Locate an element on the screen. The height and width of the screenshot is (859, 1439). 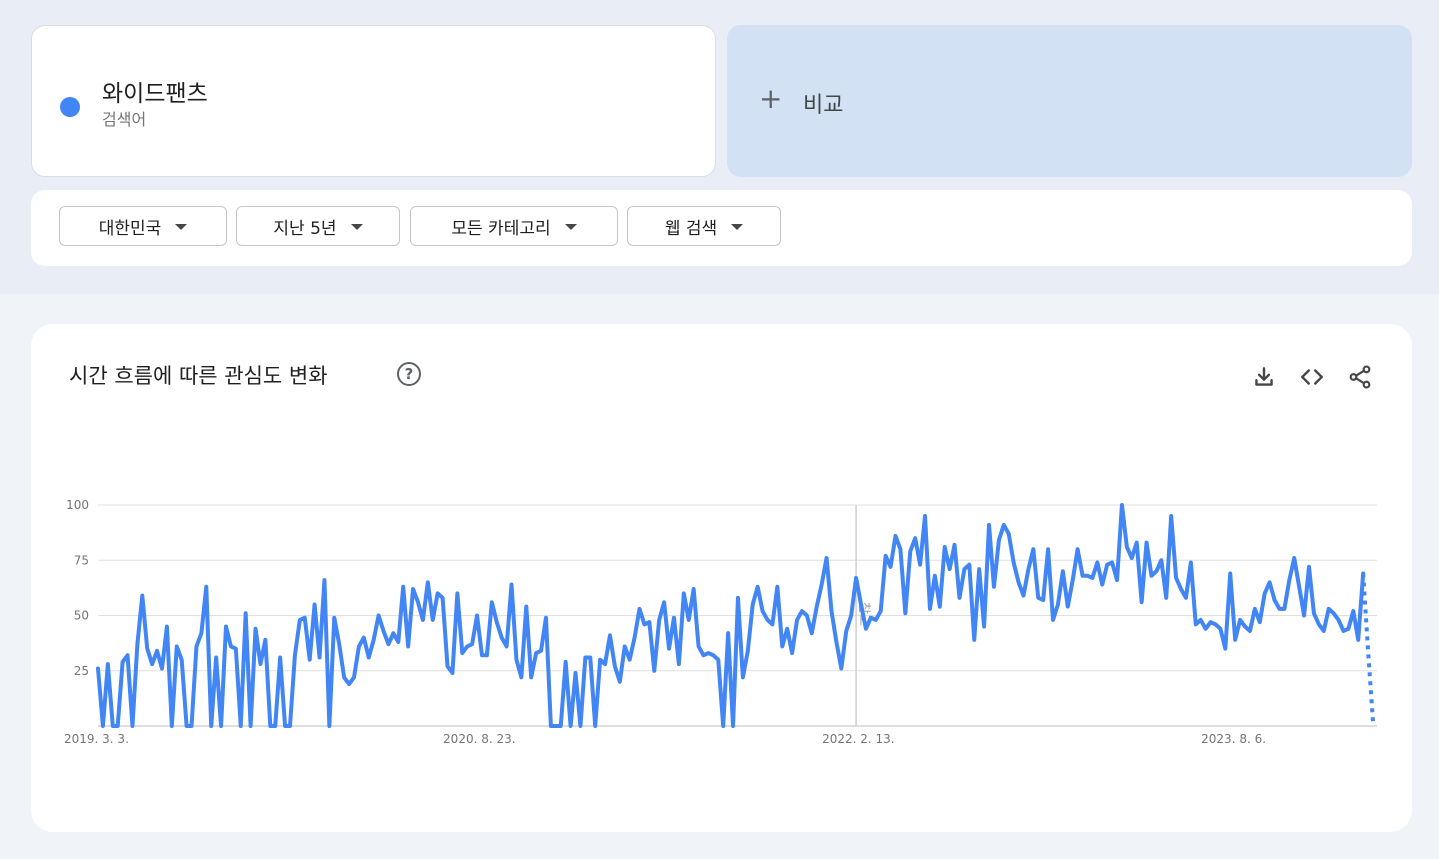
plus-icon: + is located at coordinates (771, 98).